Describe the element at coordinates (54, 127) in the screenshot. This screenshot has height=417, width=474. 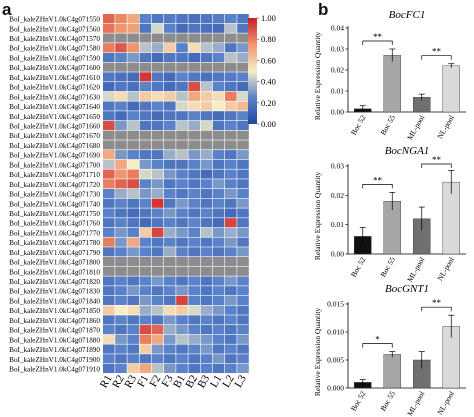
I see `heatmap-row-label: BoI_kaleZHnV1.0kC4g071660` at that location.